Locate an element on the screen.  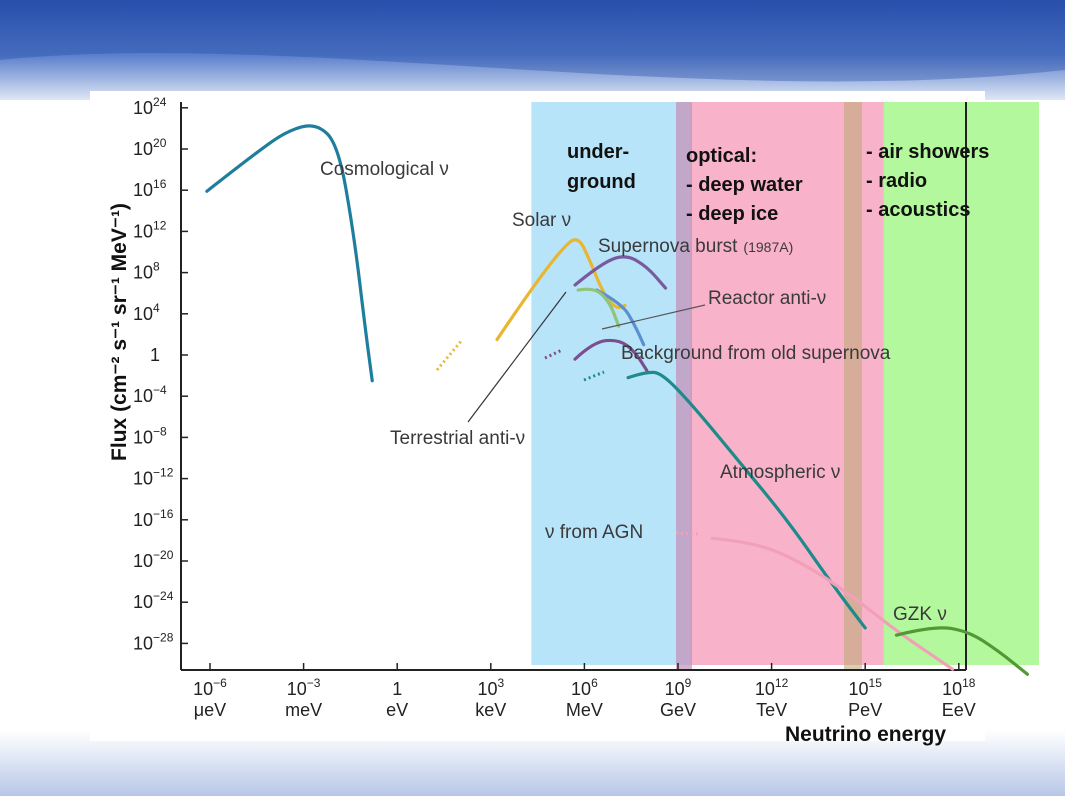
x-tick-unit: GeV is located at coordinates (678, 710).